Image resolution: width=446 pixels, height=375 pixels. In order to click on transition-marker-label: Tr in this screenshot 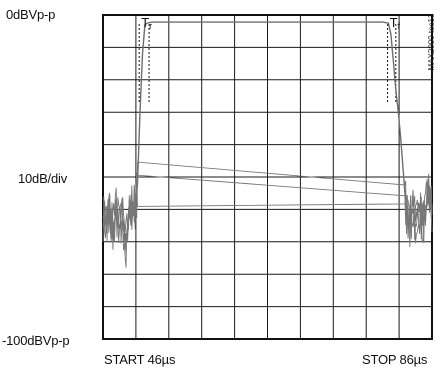, I will do `click(146, 24)`.